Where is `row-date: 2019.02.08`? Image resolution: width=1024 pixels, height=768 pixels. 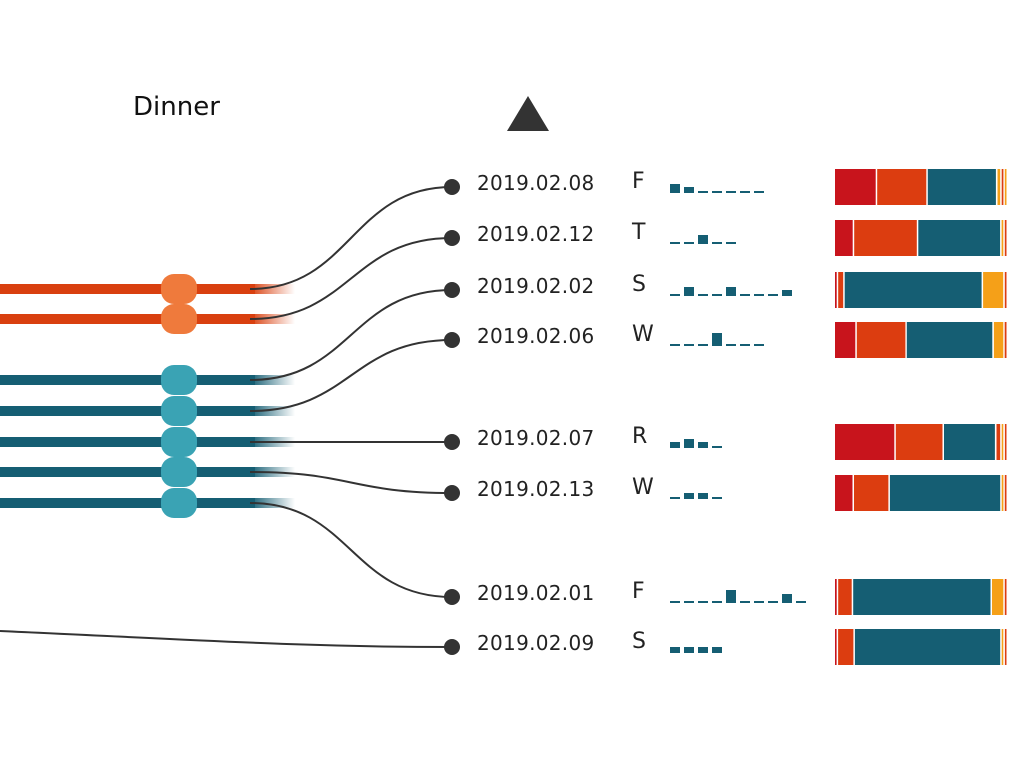
row-date: 2019.02.08 is located at coordinates (536, 183).